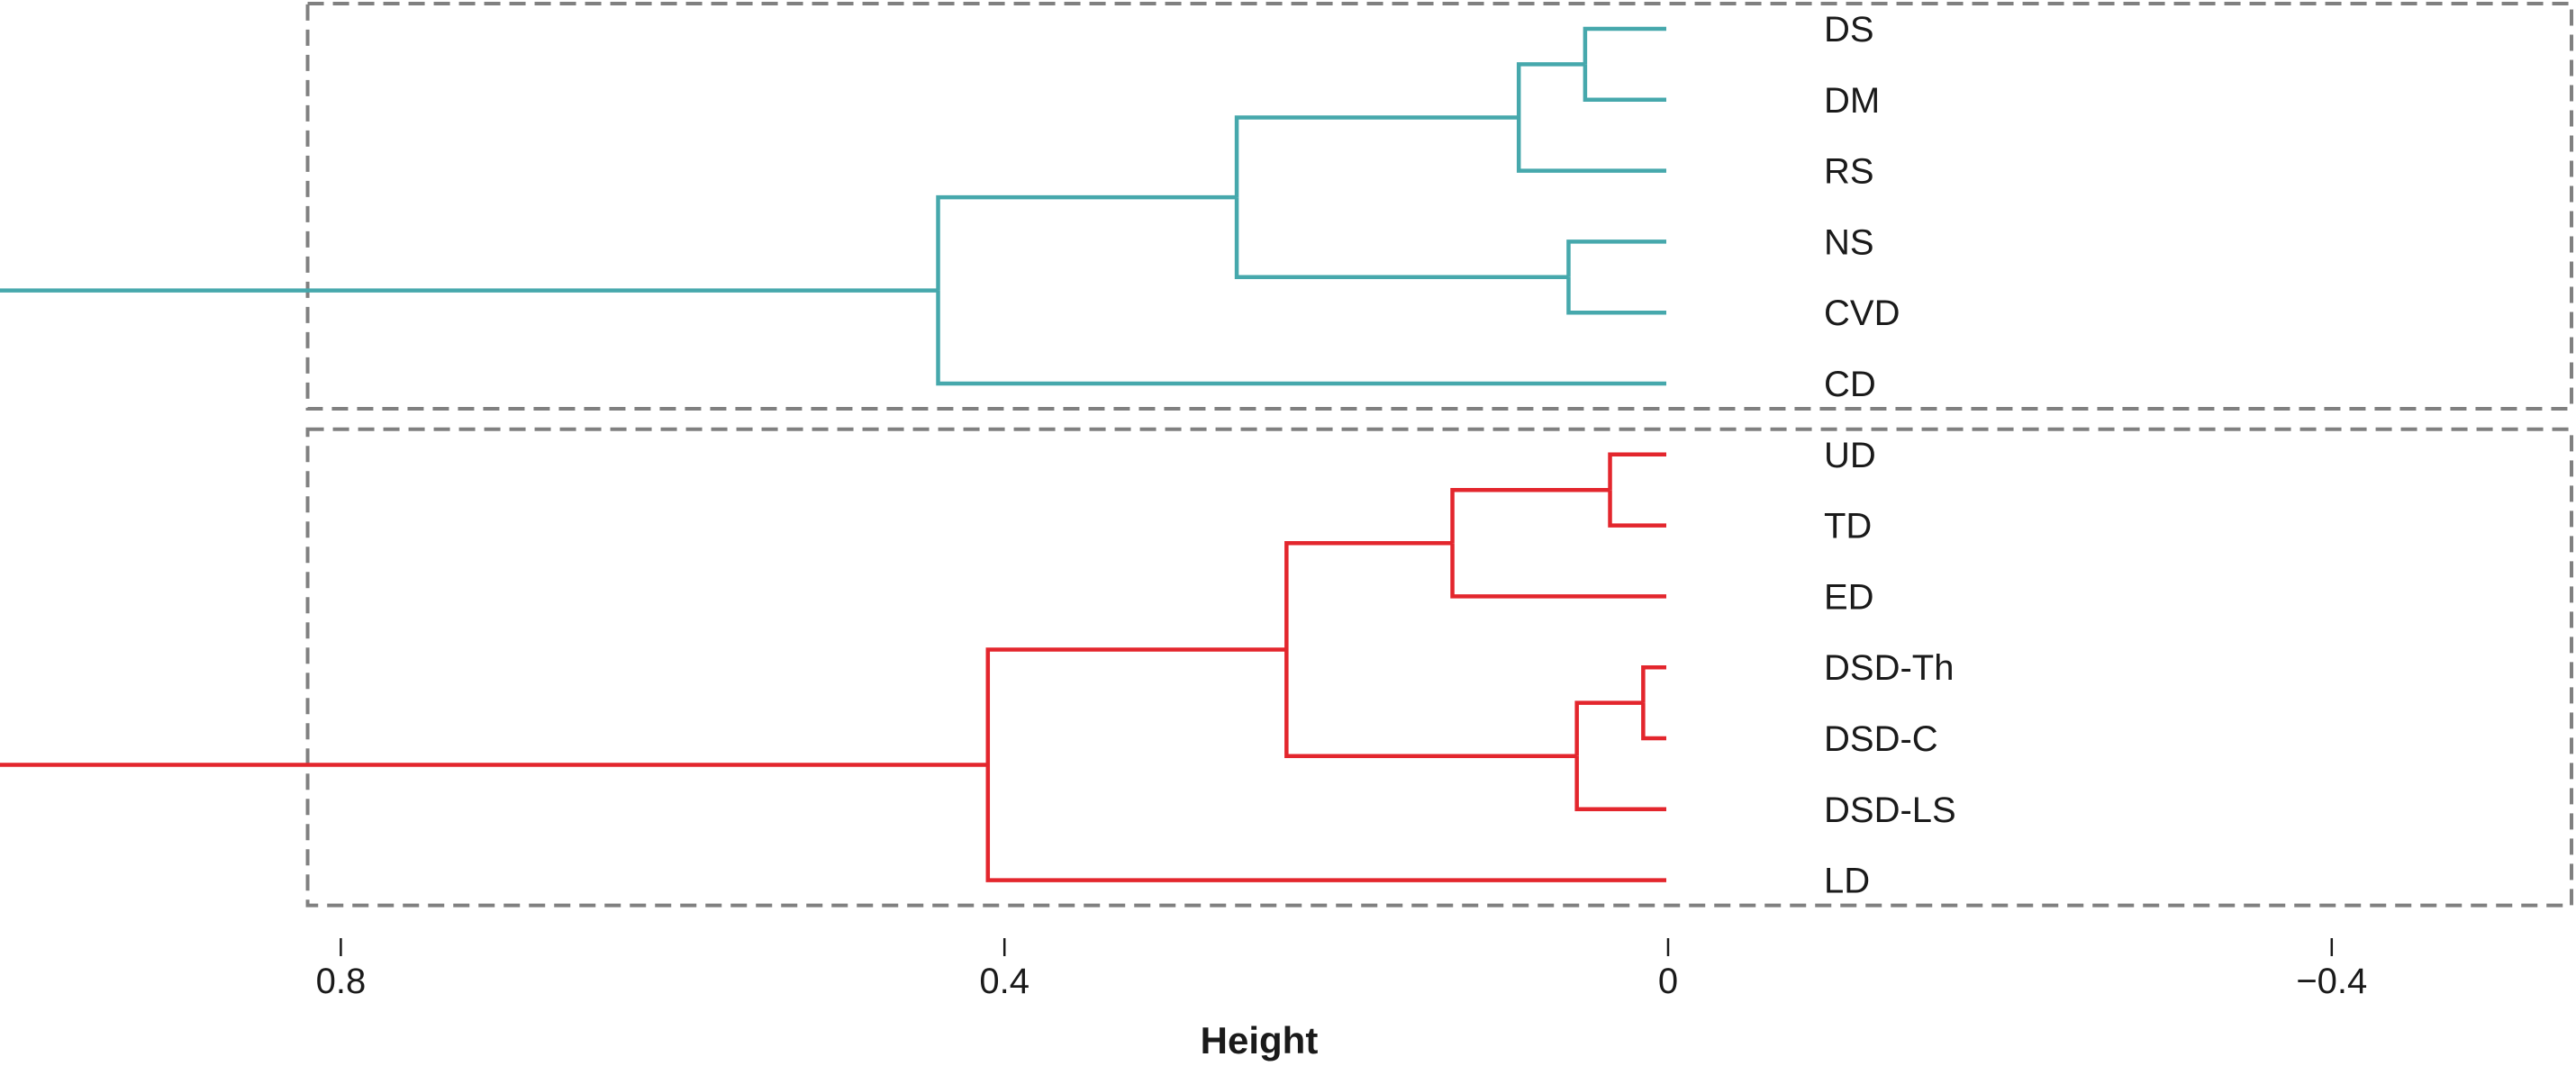 The image size is (2576, 1066). Describe the element at coordinates (1889, 668) in the screenshot. I see `leaf-label-dsd-th: DSD-Th` at that location.